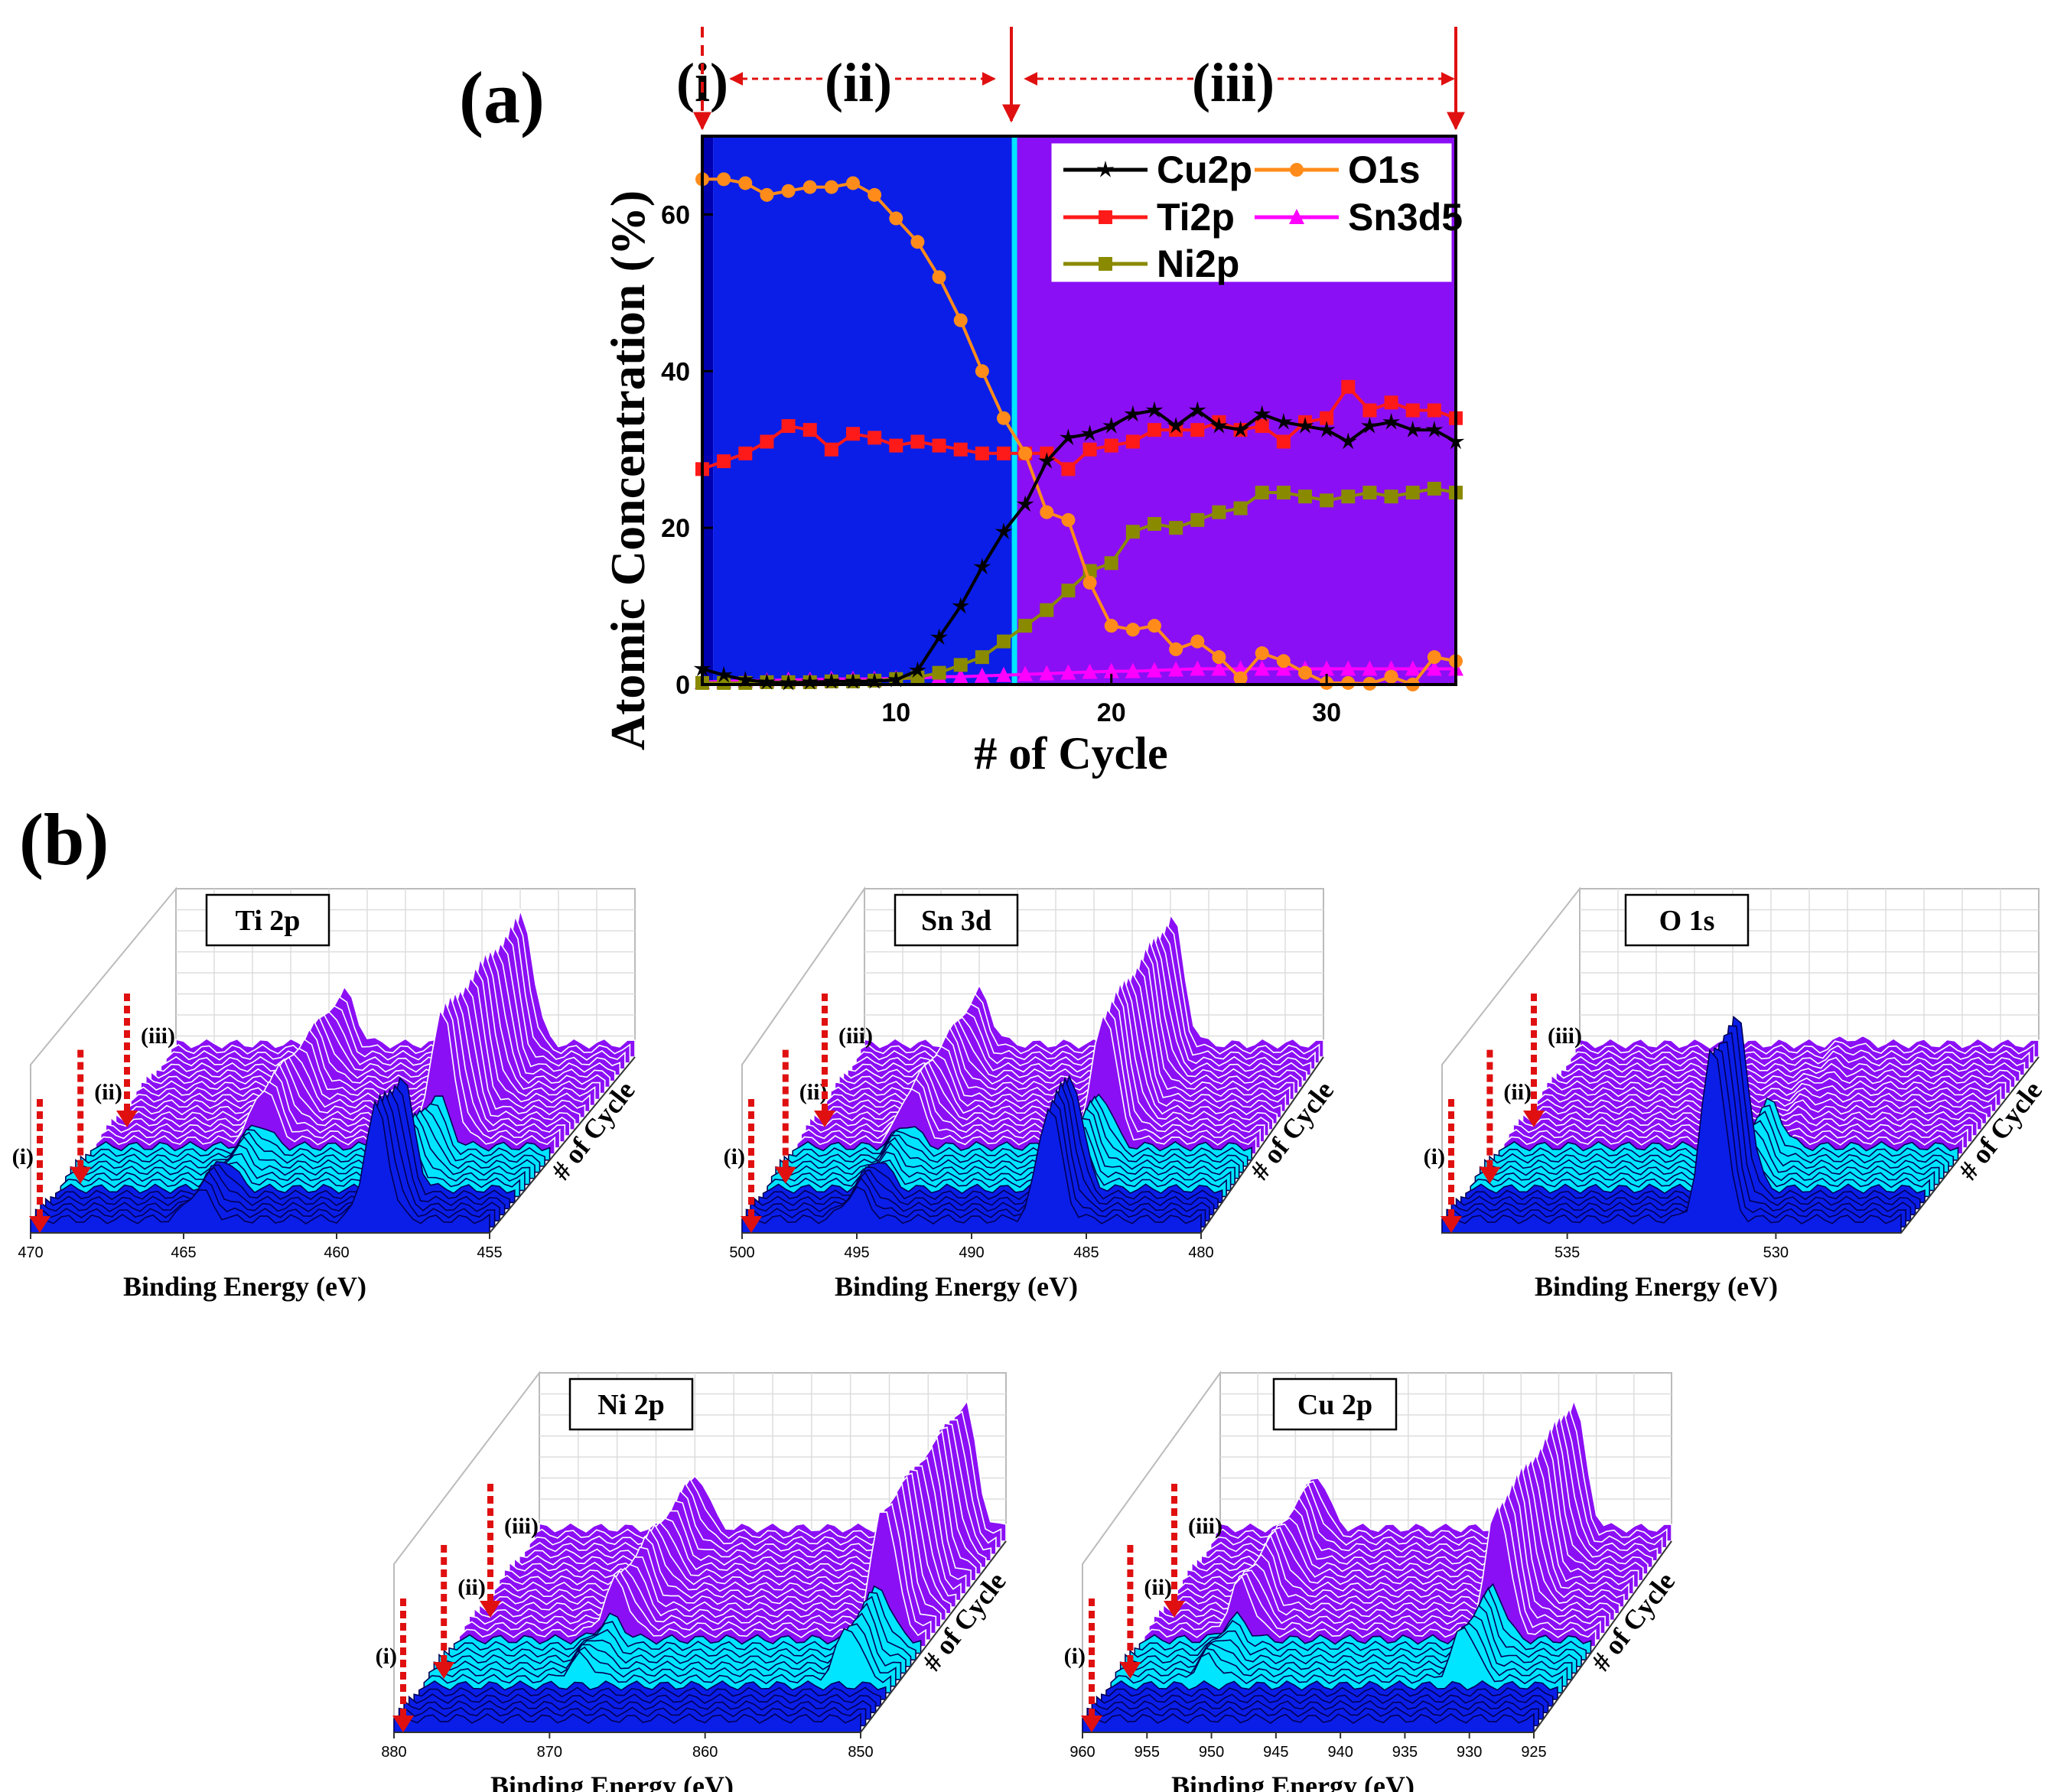 This screenshot has height=1792, width=2064. I want to click on x-tick-label: 490, so click(972, 1252).